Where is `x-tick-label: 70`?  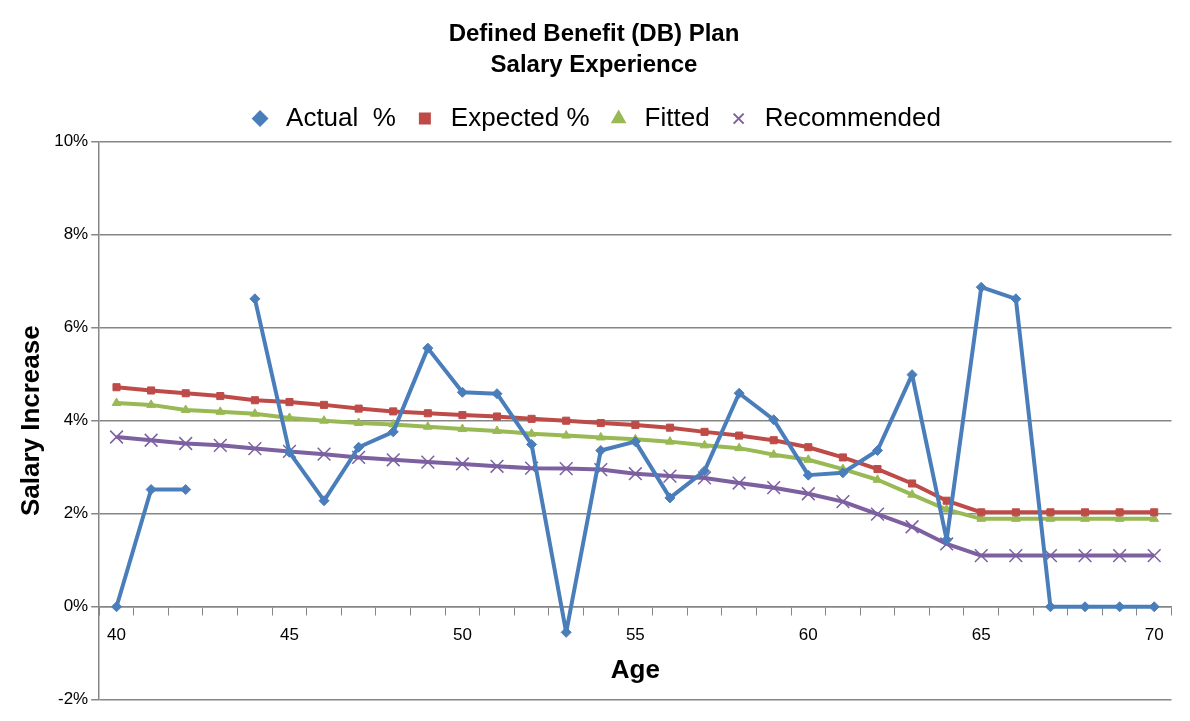
x-tick-label: 70 is located at coordinates (1154, 634).